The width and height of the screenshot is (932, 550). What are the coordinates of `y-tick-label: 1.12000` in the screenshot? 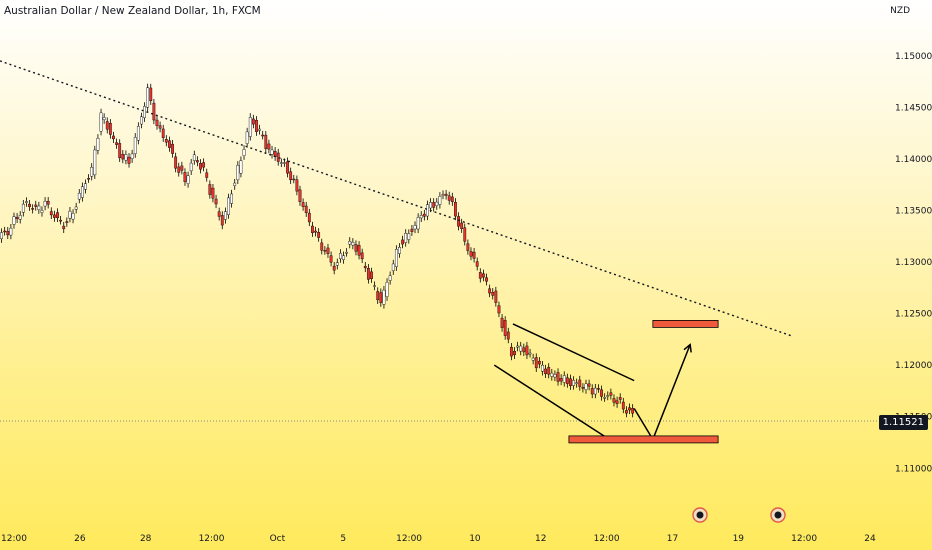 It's located at (913, 366).